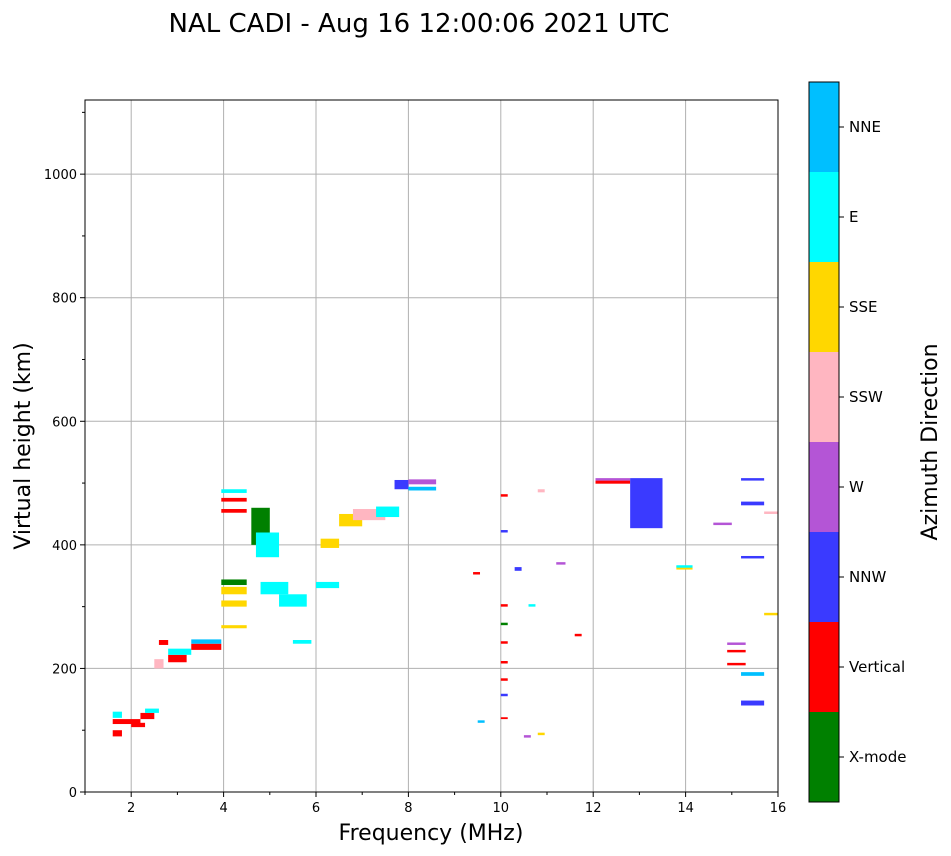  What do you see at coordinates (501, 808) in the screenshot?
I see `x-tick-label: 10` at bounding box center [501, 808].